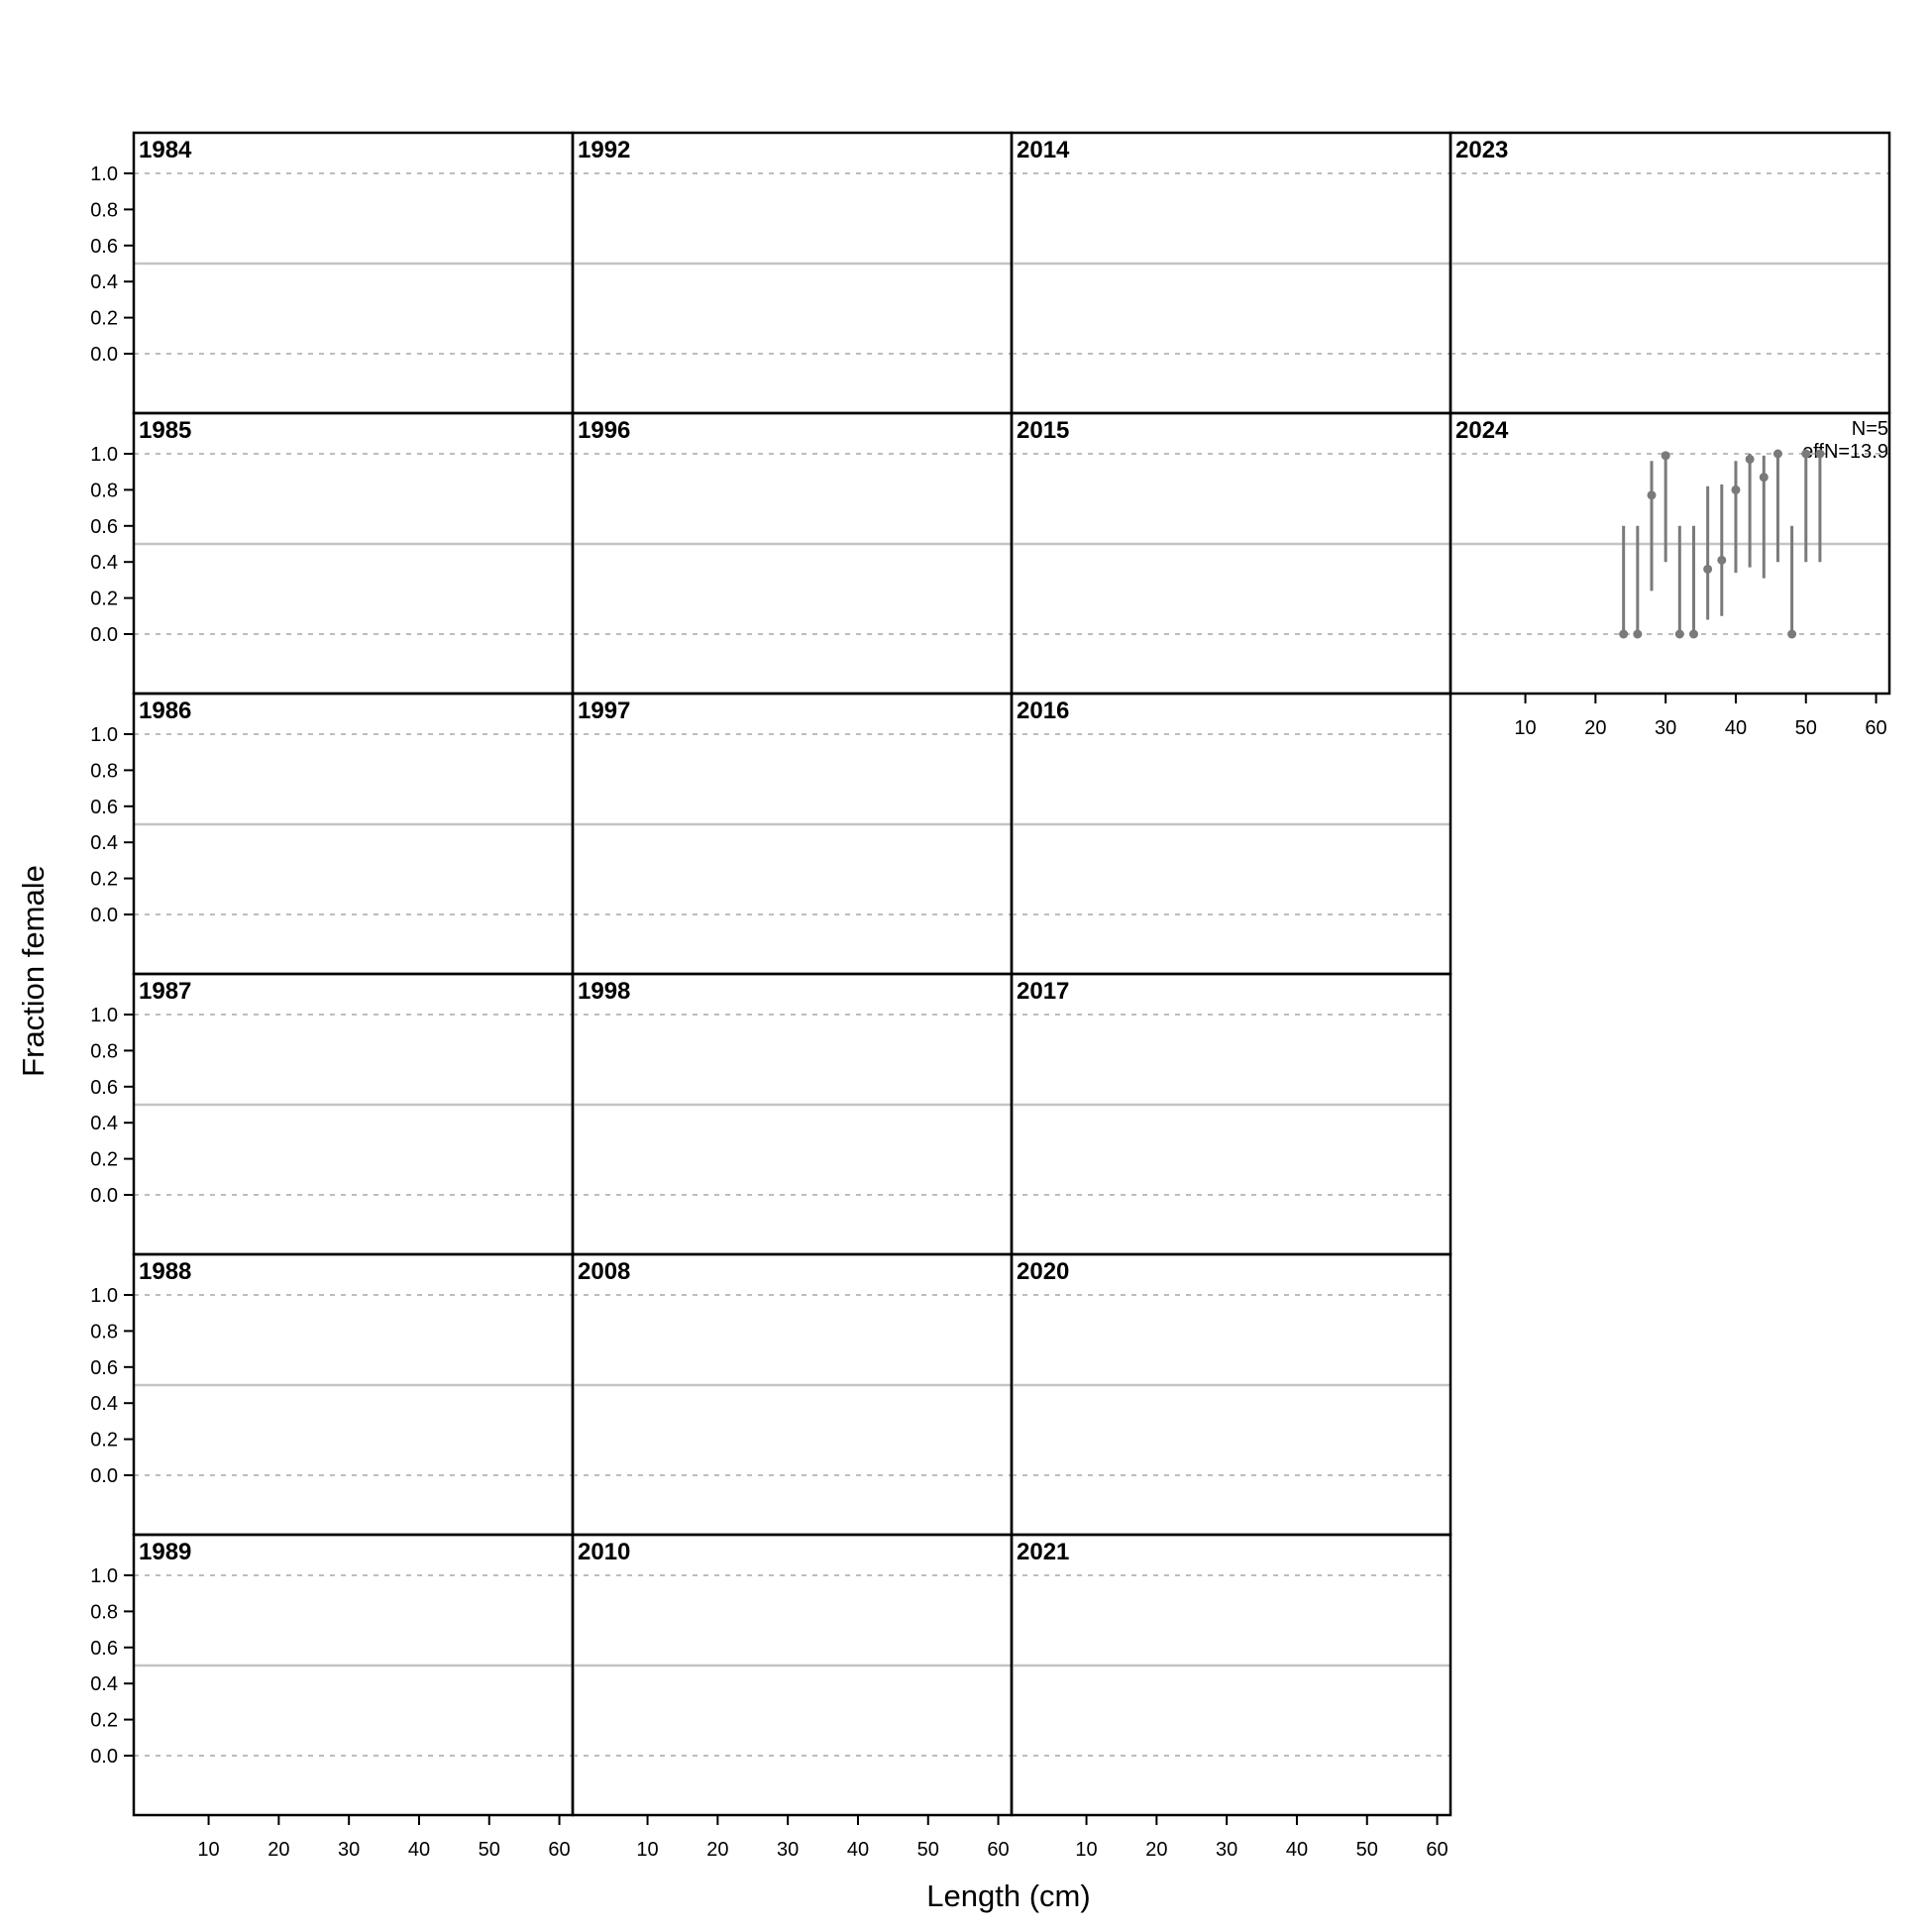 Image resolution: width=1932 pixels, height=1932 pixels. Describe the element at coordinates (1008, 1895) in the screenshot. I see `x-axis-title: Length (cm)` at that location.